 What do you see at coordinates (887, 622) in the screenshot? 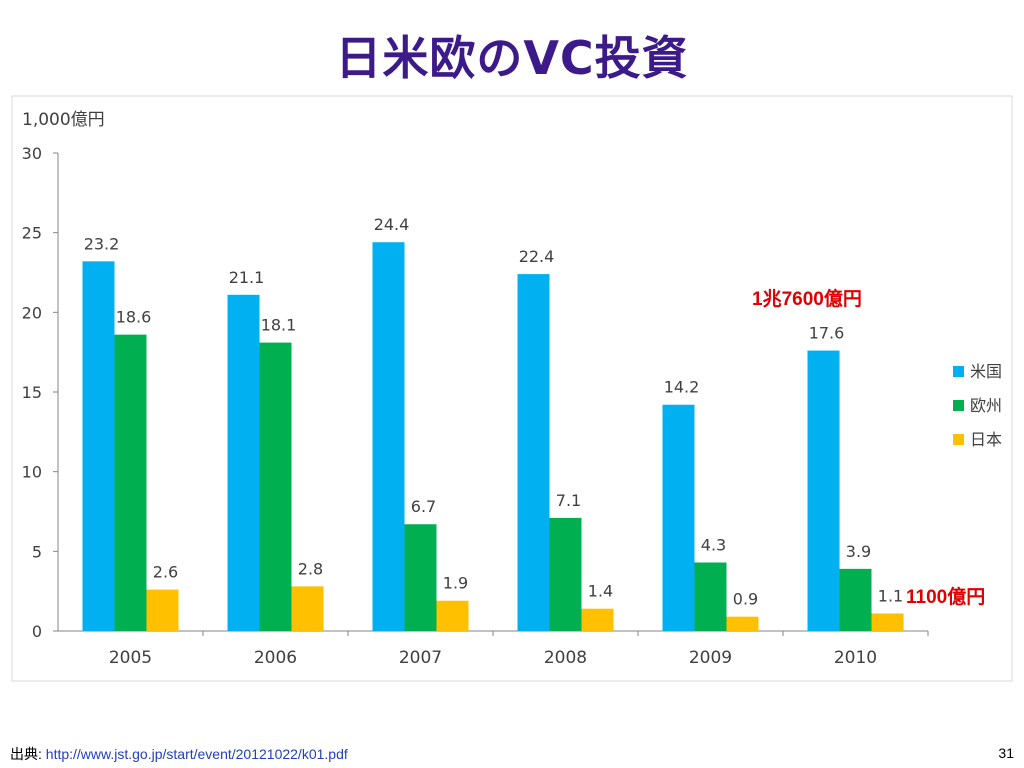
I see `bar-日本-2010` at bounding box center [887, 622].